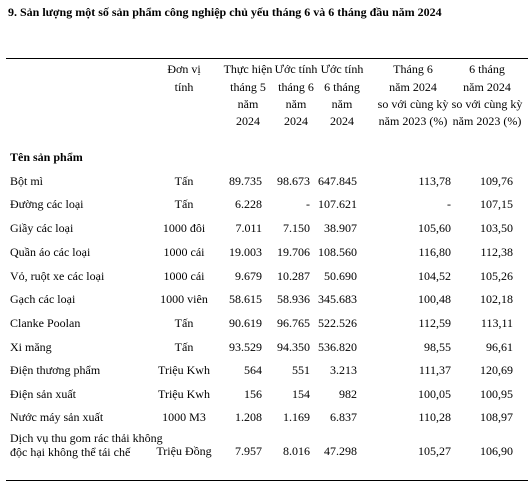 This screenshot has width=532, height=484. I want to click on cell: 8.016, so click(296, 451).